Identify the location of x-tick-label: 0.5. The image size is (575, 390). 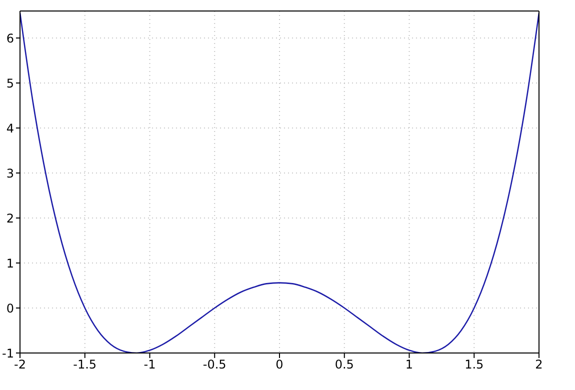
(344, 365).